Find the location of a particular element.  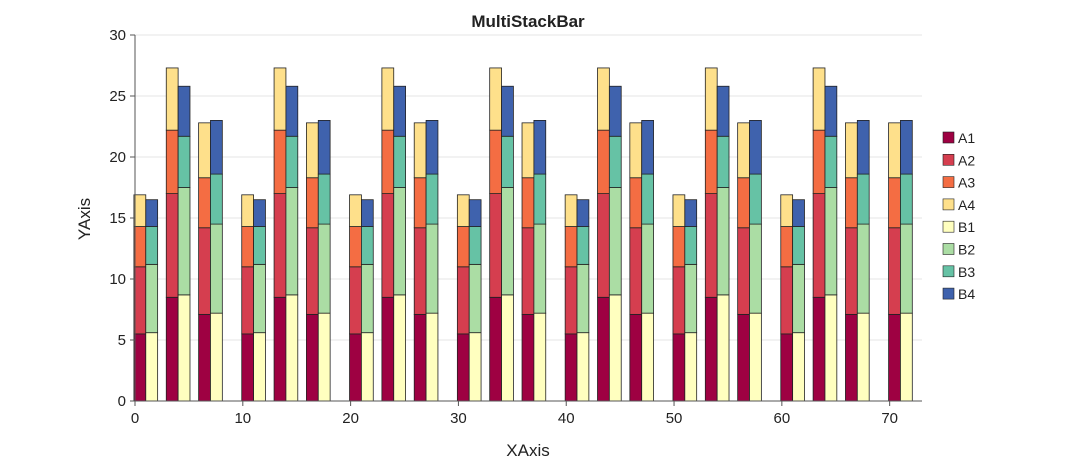

legend-swatch-b4 is located at coordinates (948, 293).